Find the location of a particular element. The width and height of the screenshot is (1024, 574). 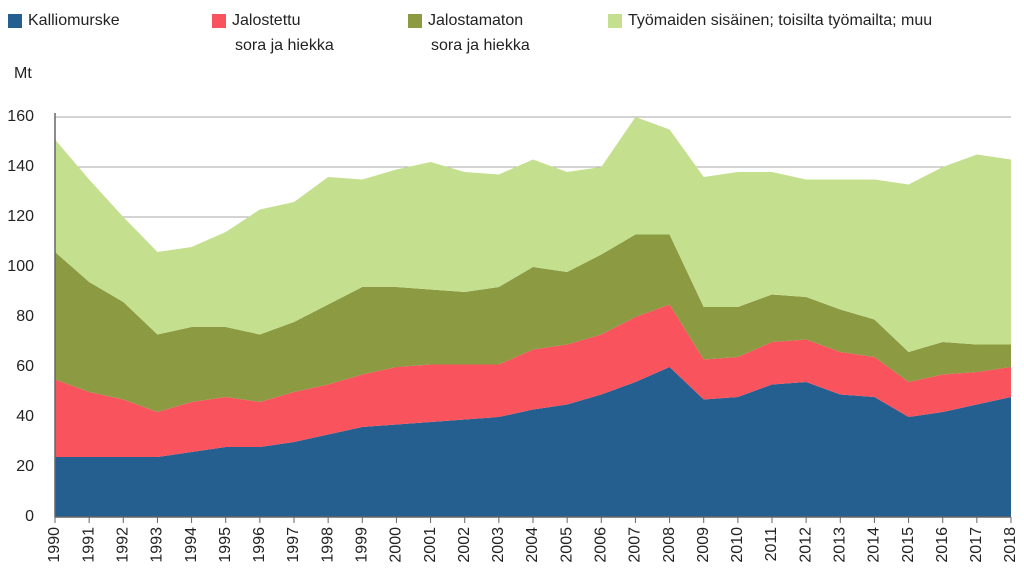

x-tick-label: 1990 is located at coordinates (54, 545).